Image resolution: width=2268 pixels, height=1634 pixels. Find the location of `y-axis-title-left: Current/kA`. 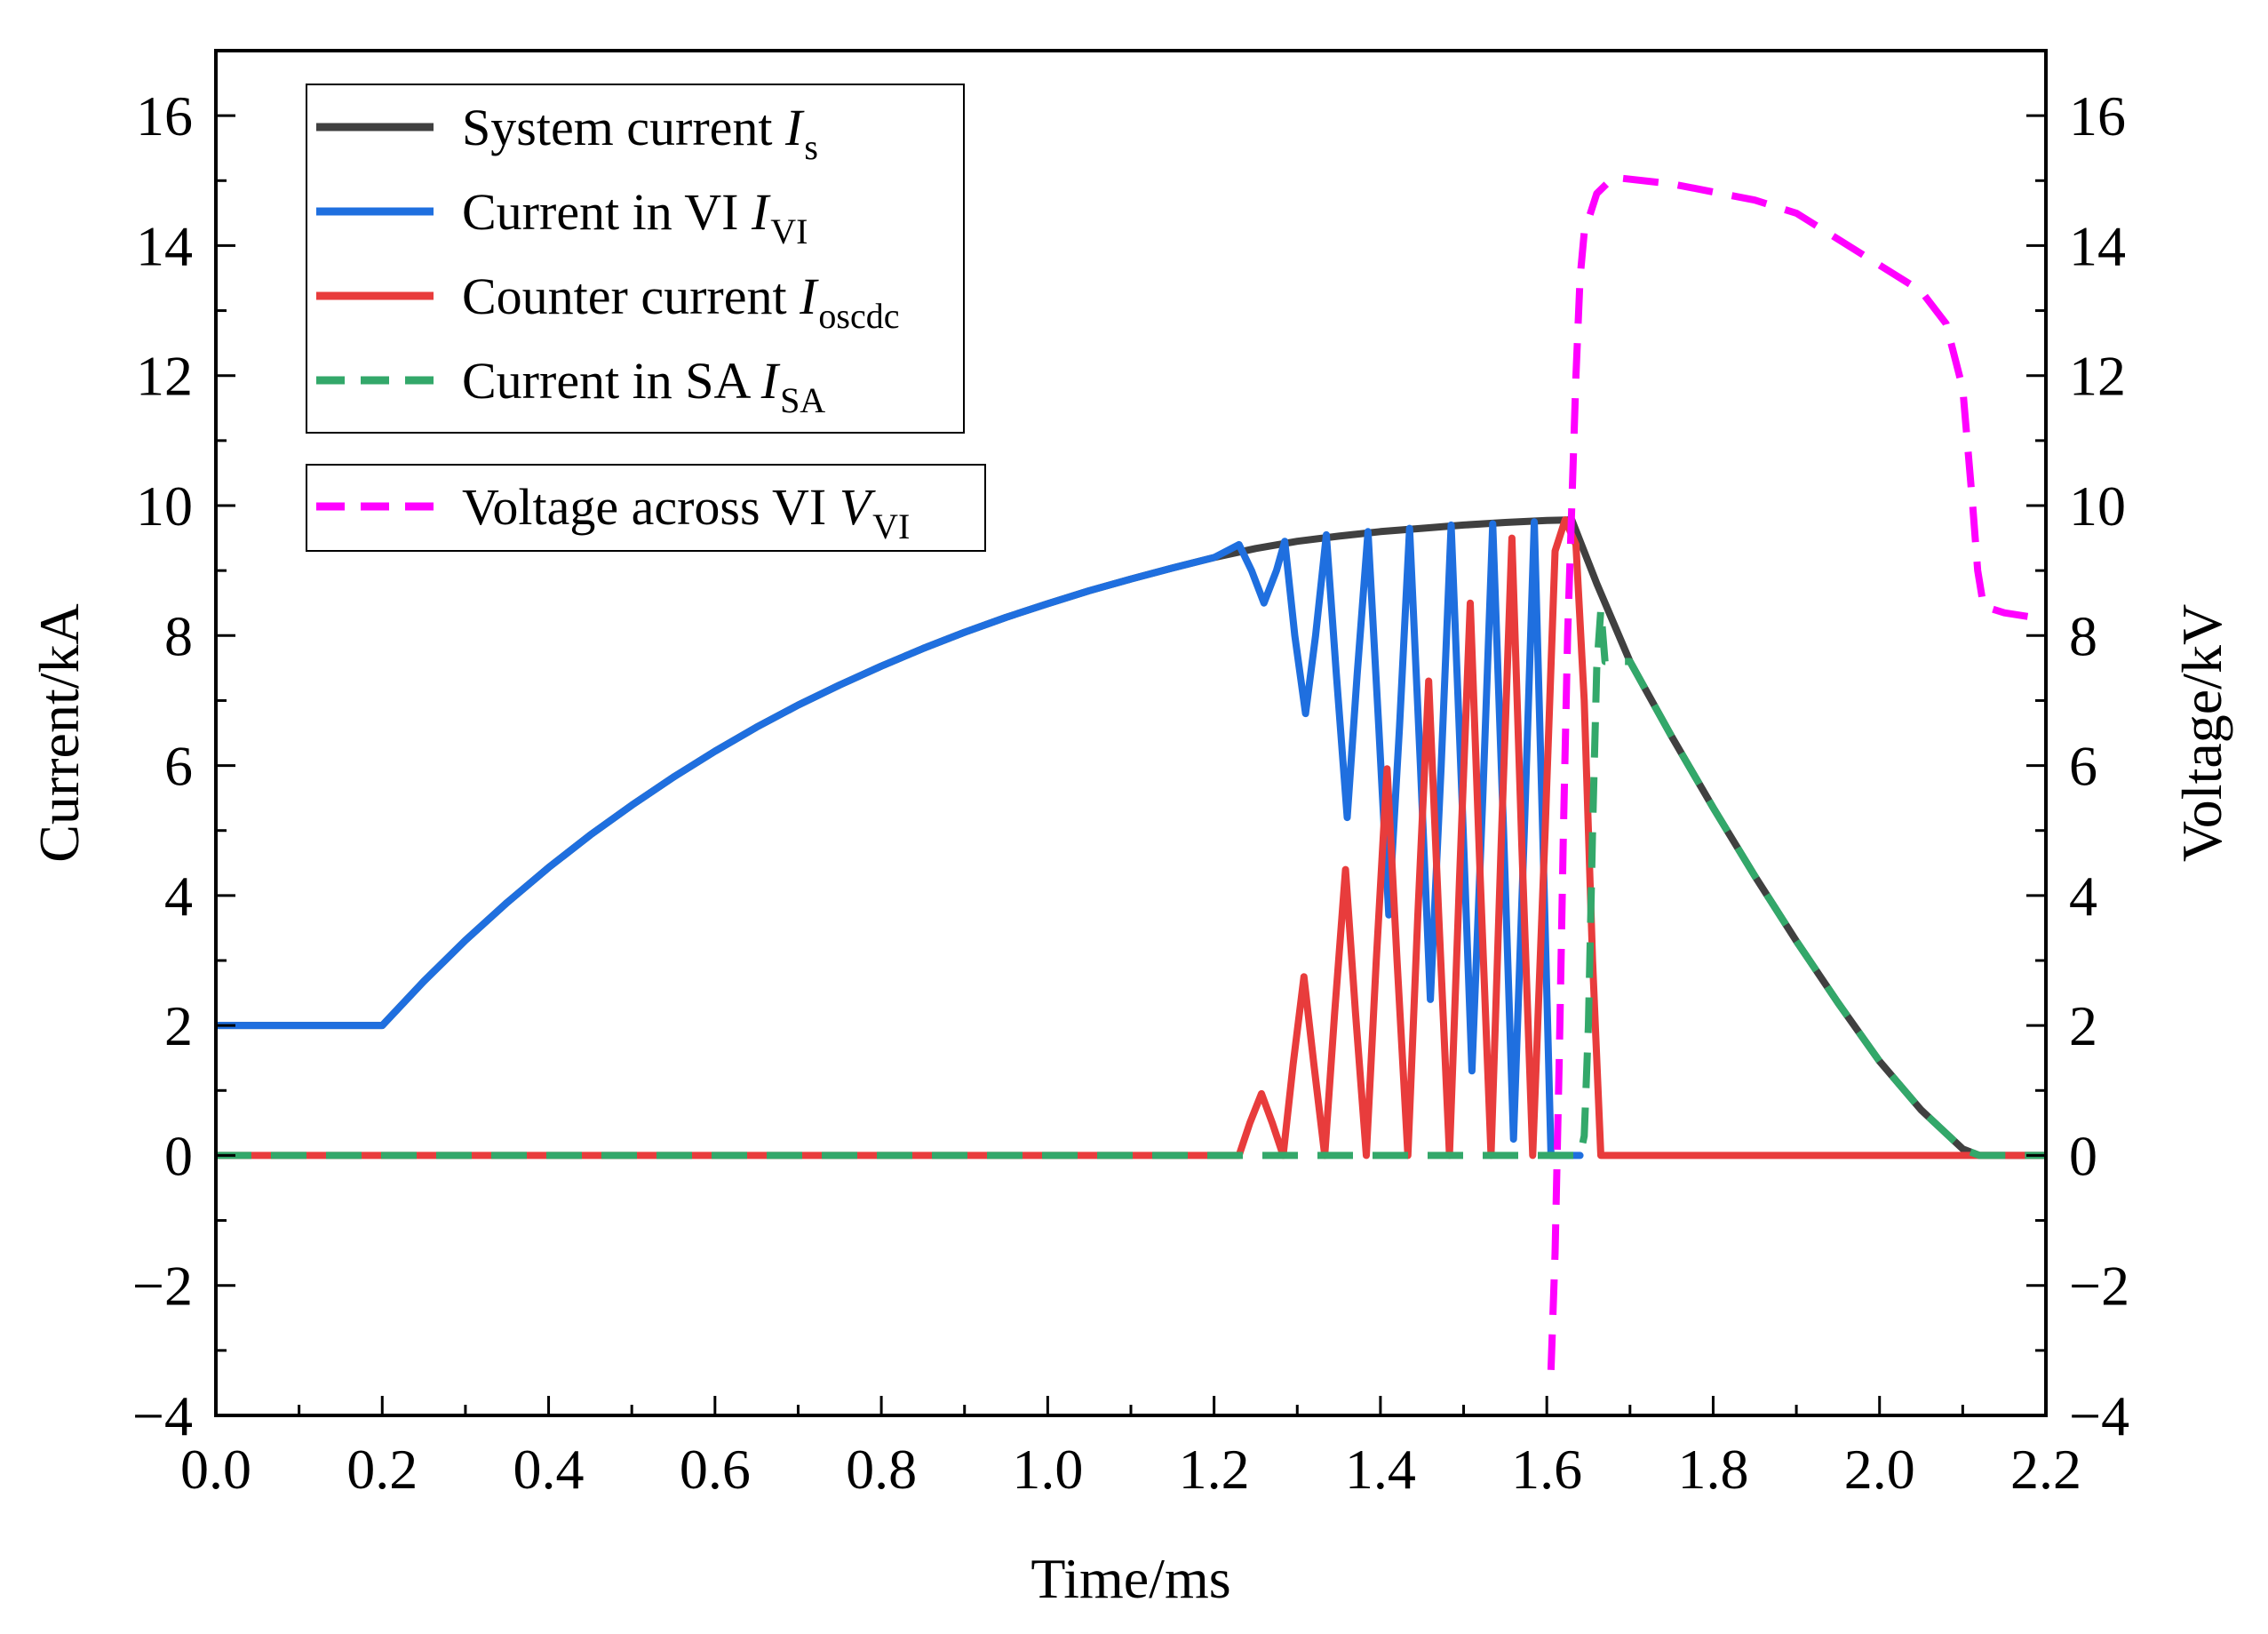

y-axis-title-left: Current/kA is located at coordinates (59, 733).